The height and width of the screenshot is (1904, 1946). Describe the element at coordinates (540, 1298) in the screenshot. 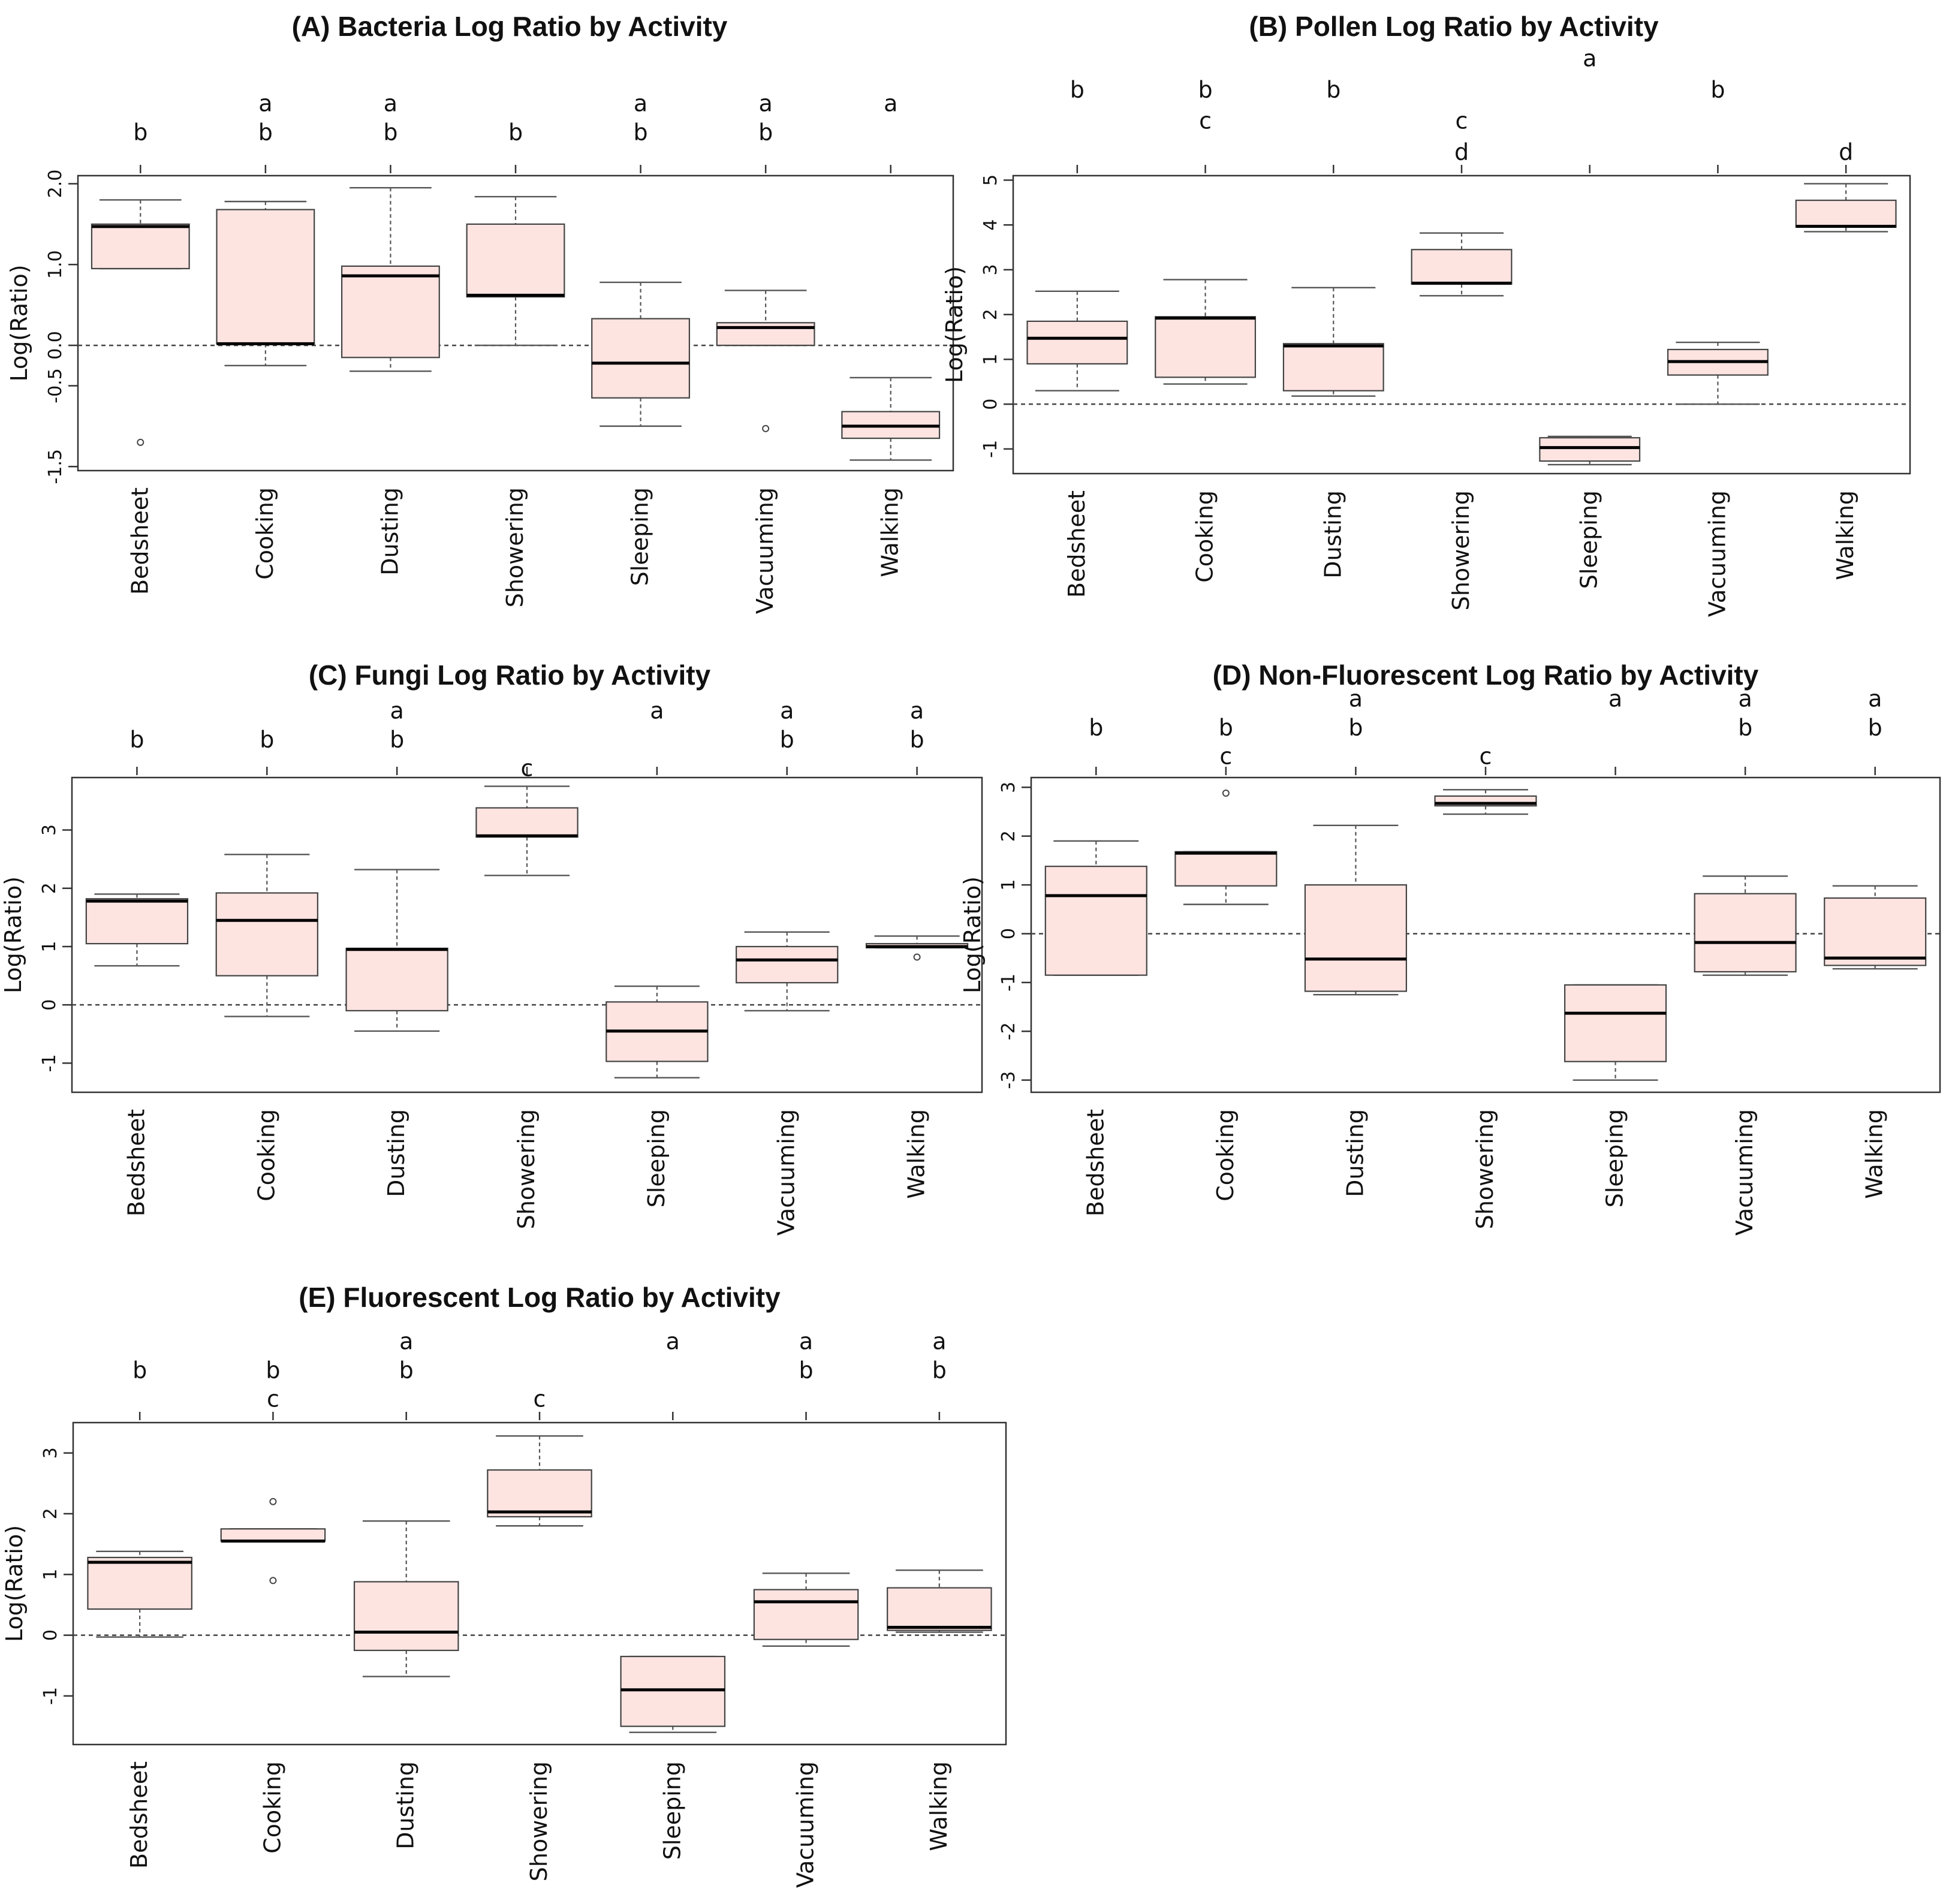

I see `chart-title: (E) Fluorescent Log Ratio by Activity` at that location.